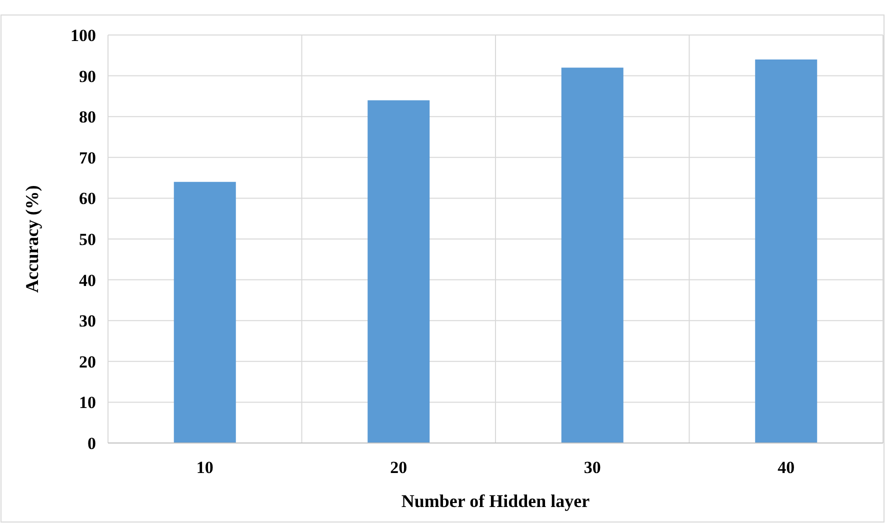  I want to click on x-tick-label: 10, so click(205, 467).